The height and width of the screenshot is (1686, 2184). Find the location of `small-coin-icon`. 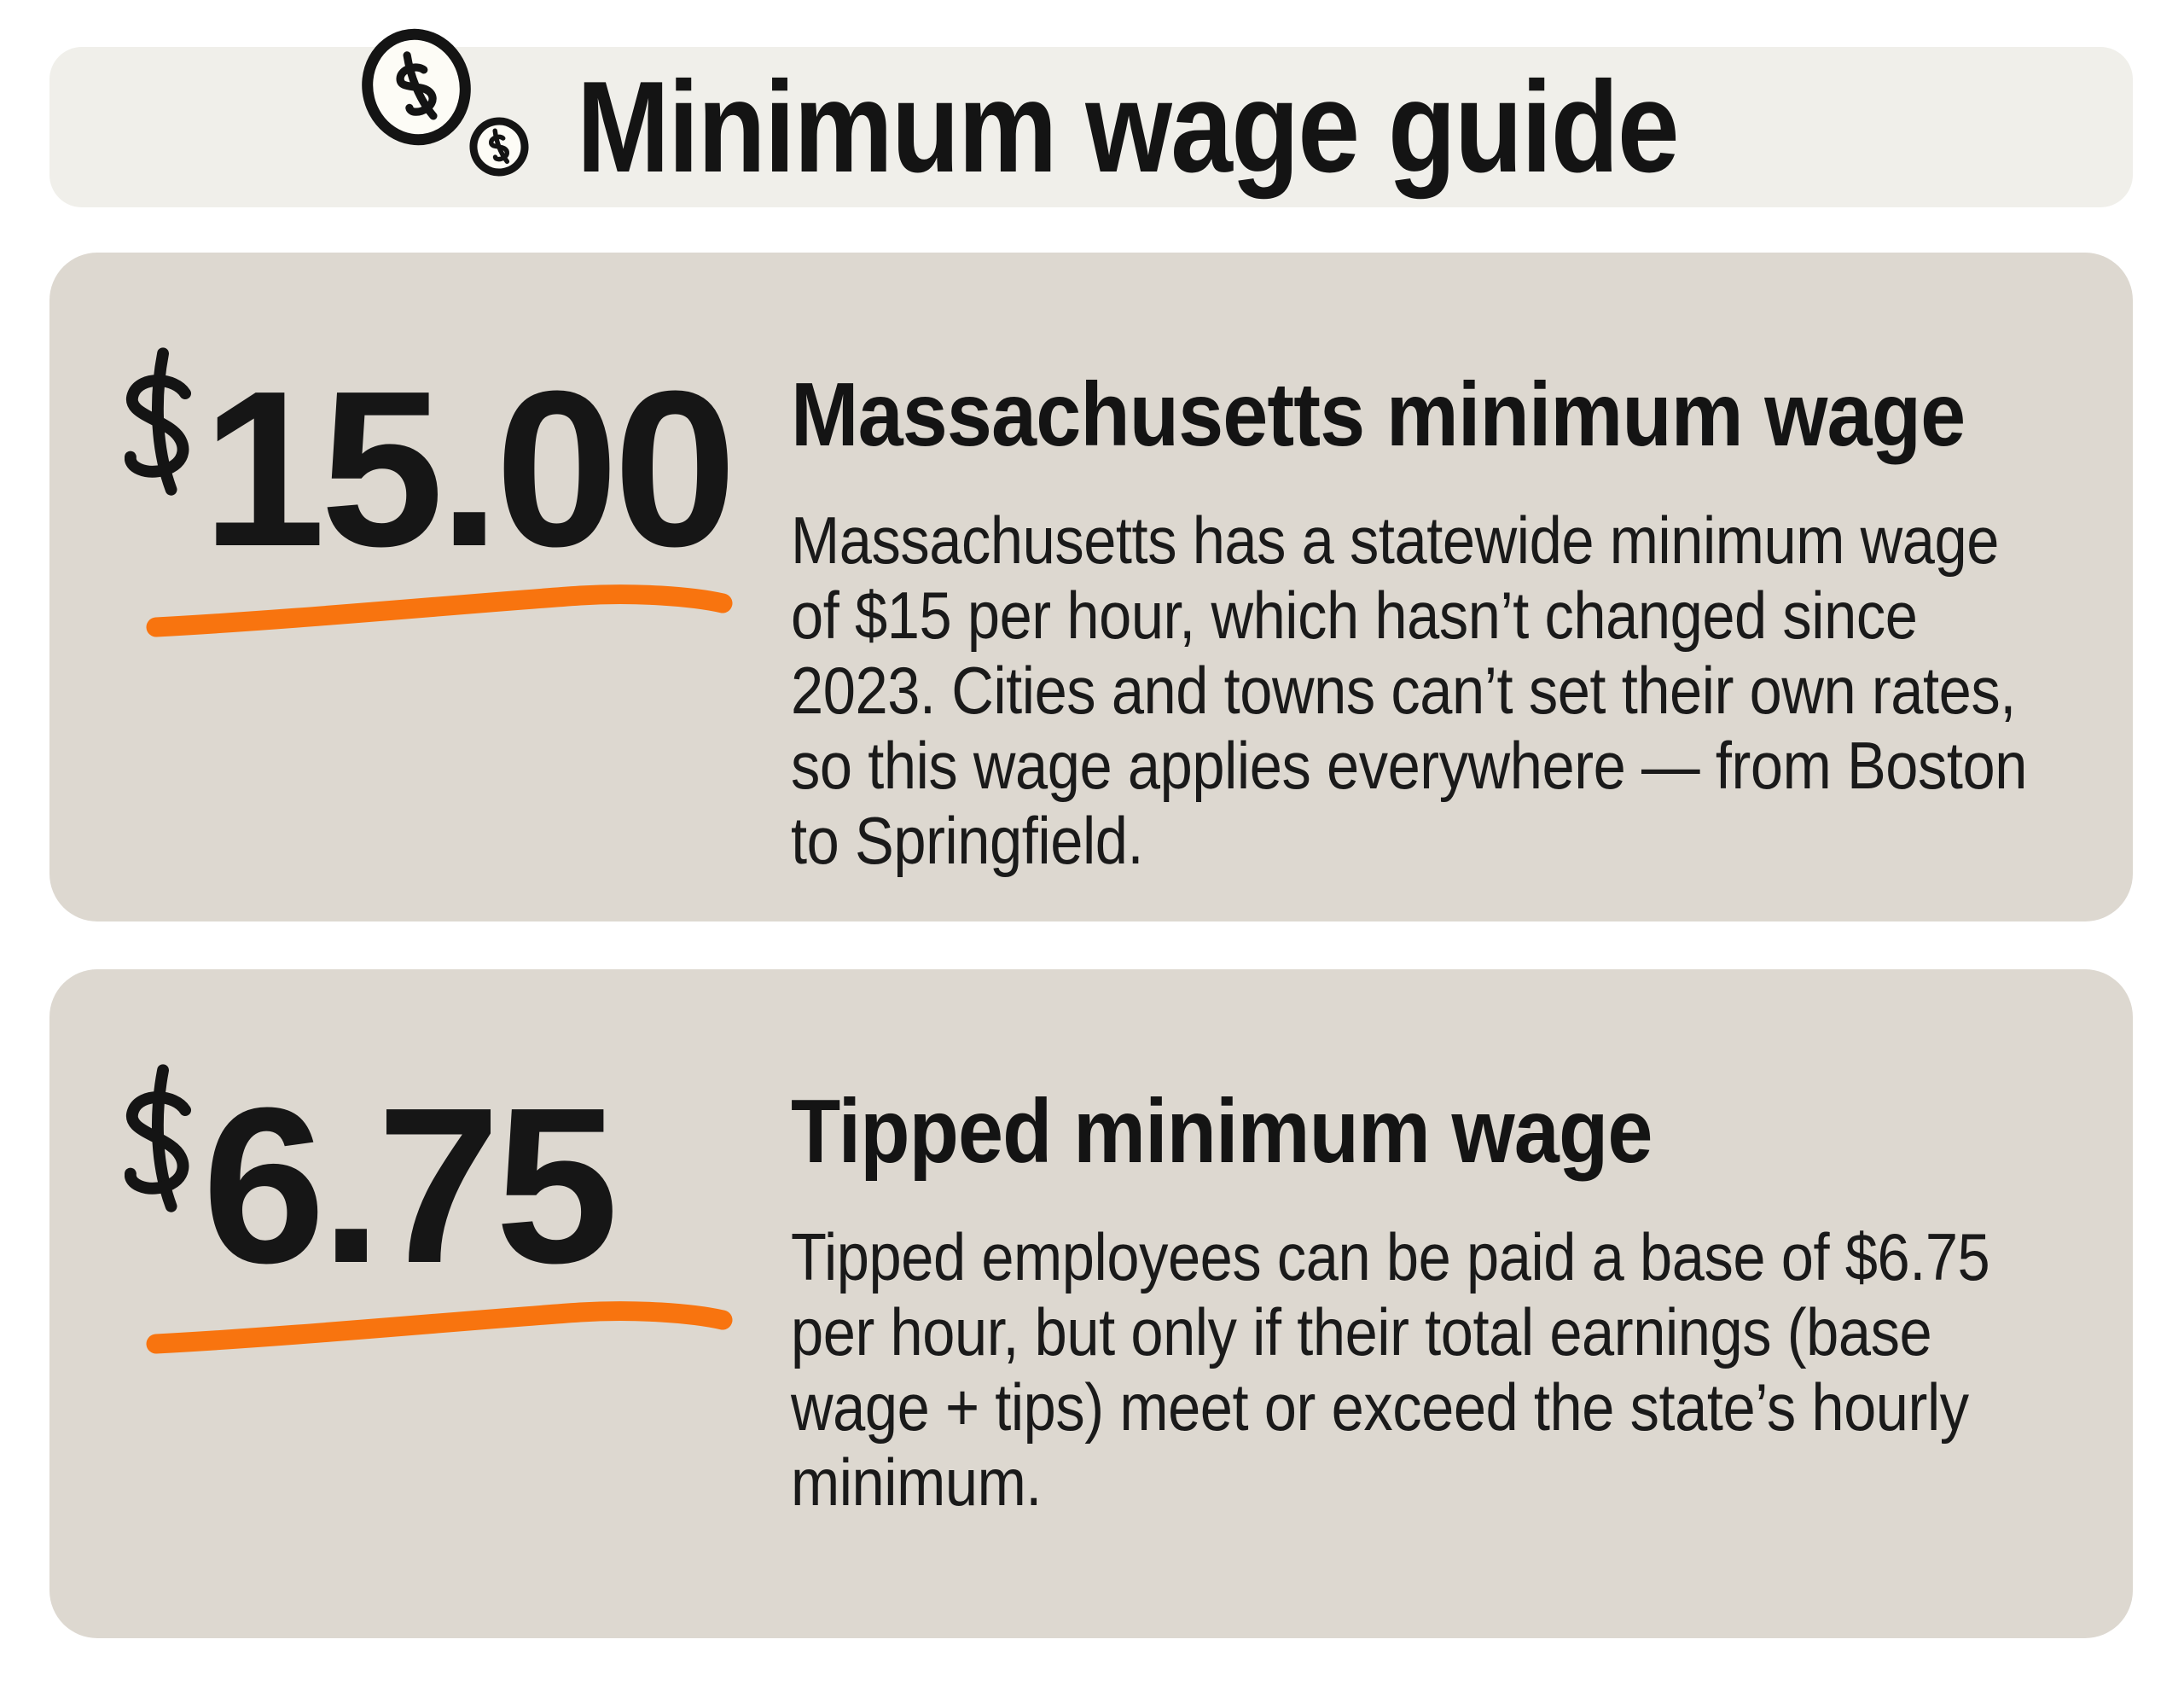

small-coin-icon is located at coordinates (499, 147).